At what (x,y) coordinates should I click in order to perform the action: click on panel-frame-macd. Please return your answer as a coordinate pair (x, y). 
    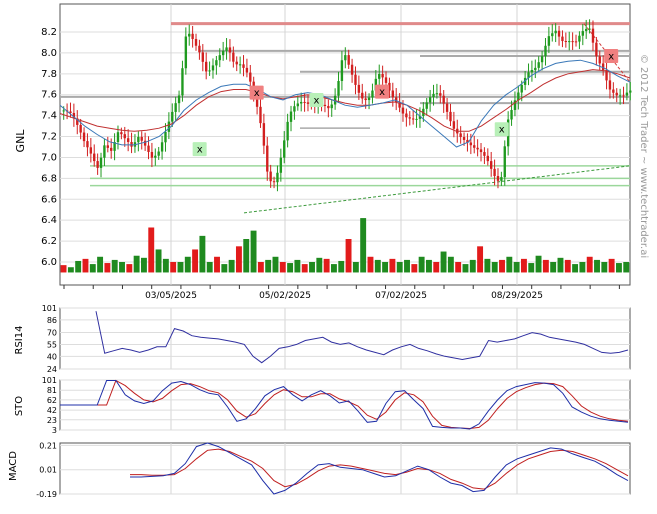
    Looking at the image, I should click on (345, 468).